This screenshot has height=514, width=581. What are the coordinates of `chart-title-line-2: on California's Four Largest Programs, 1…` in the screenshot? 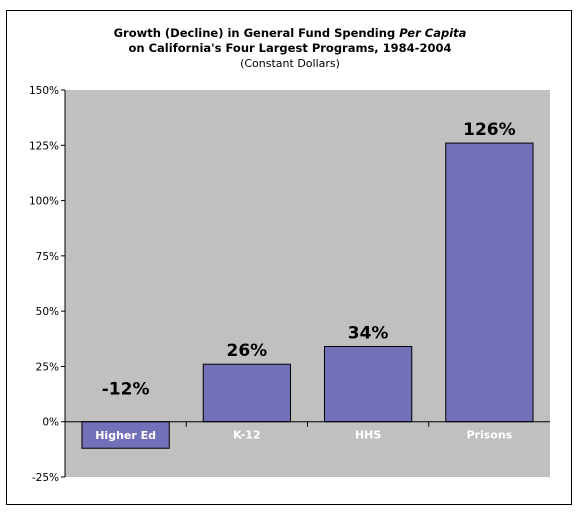 It's located at (290, 48).